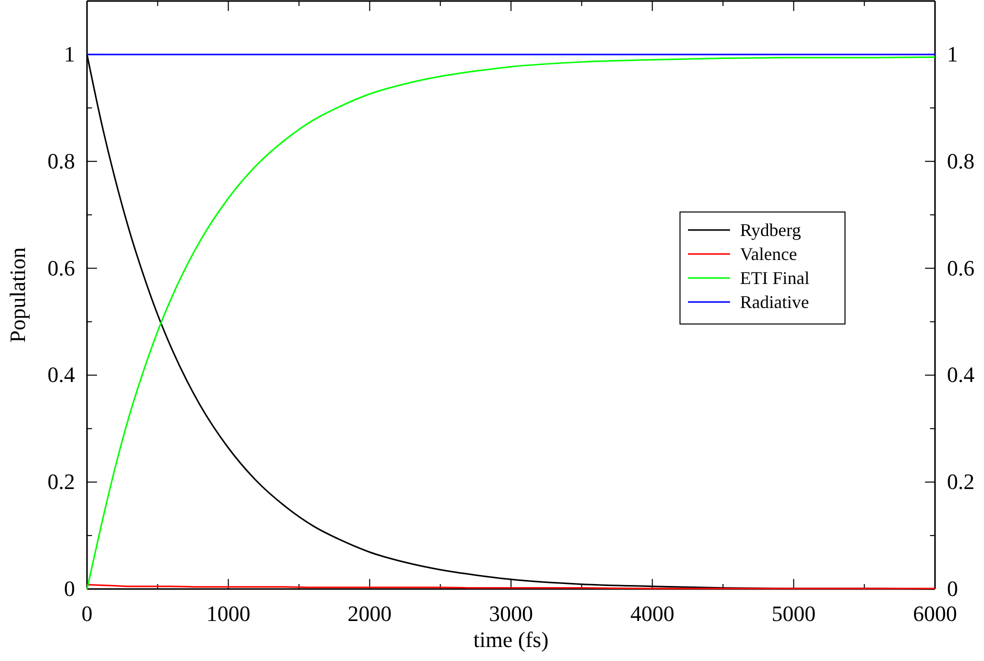  I want to click on y-tick-label: 0.2, so click(61, 481).